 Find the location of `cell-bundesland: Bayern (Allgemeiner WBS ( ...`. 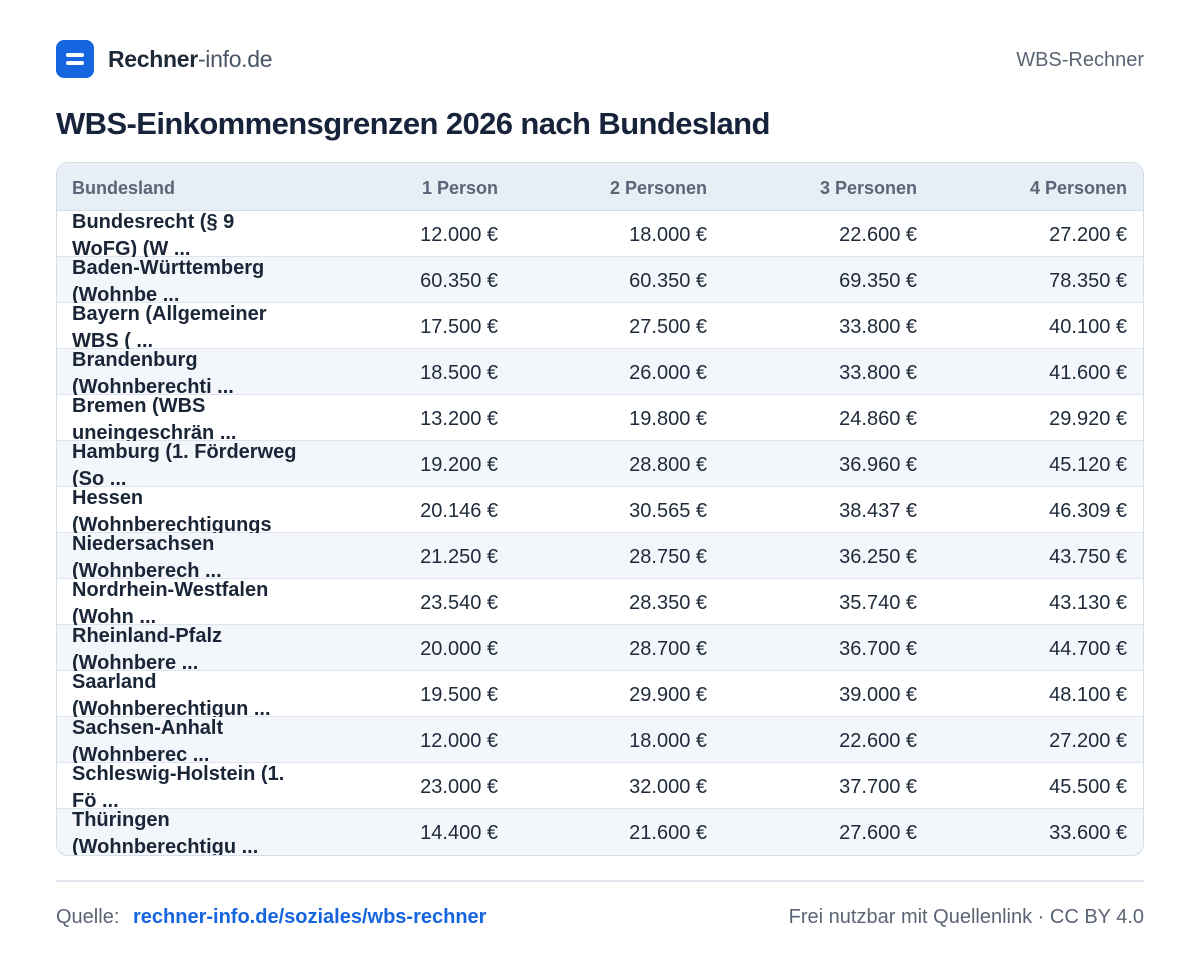

cell-bundesland: Bayern (Allgemeiner WBS ( ... is located at coordinates (187, 326).